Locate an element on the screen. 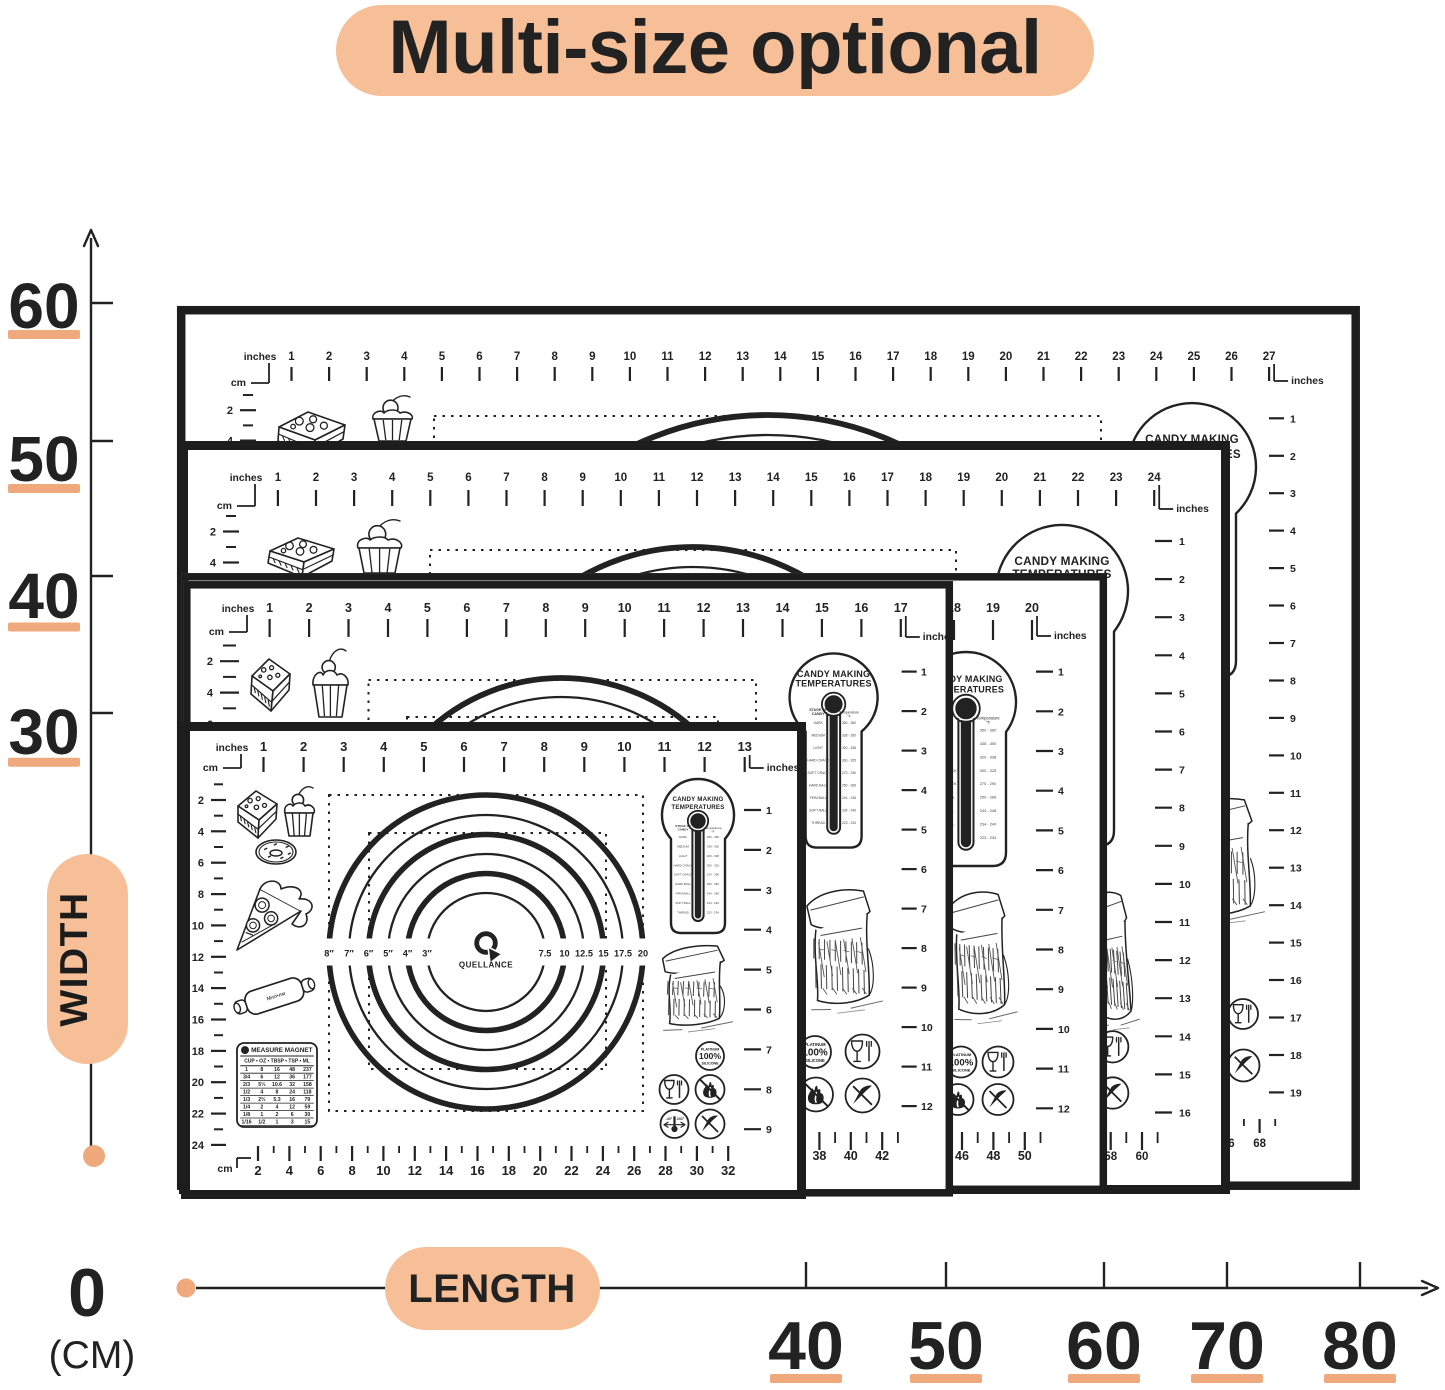 Image resolution: width=1445 pixels, height=1390 pixels. svg-text: 270 - 290 is located at coordinates (713, 875).